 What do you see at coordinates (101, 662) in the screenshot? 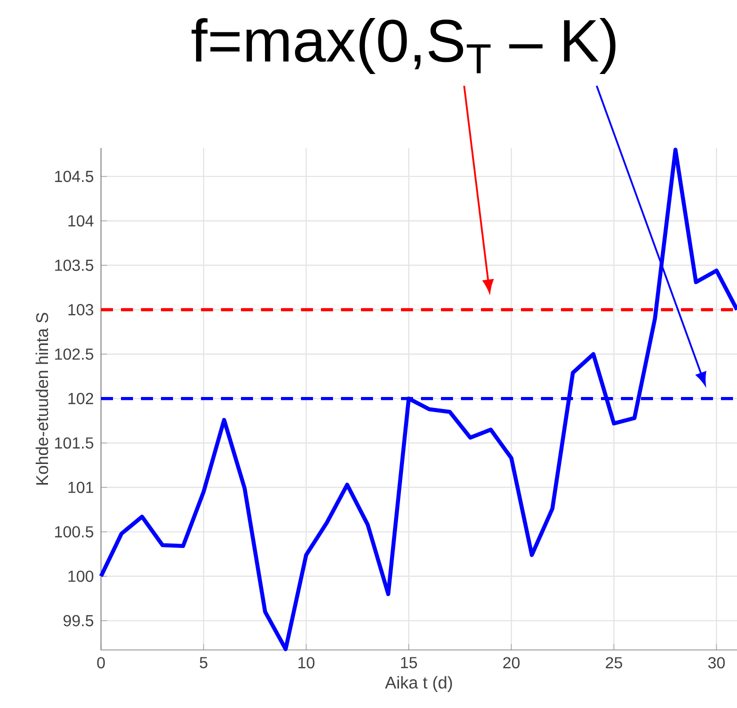
I see `x-tick-label: 0` at bounding box center [101, 662].